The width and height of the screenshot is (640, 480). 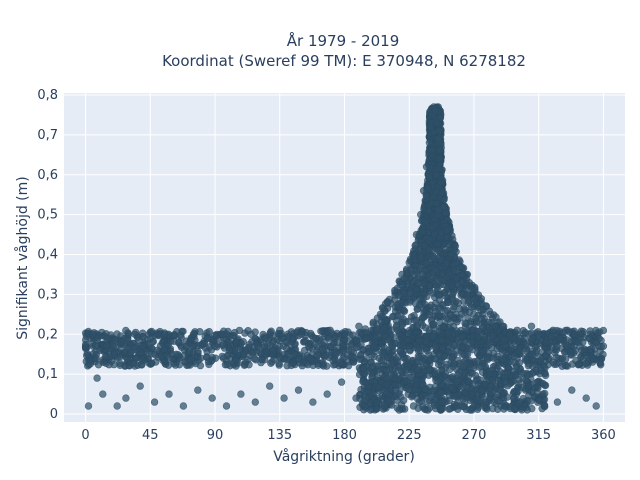 I want to click on y-tick-label: 0,5, so click(x=47, y=215).